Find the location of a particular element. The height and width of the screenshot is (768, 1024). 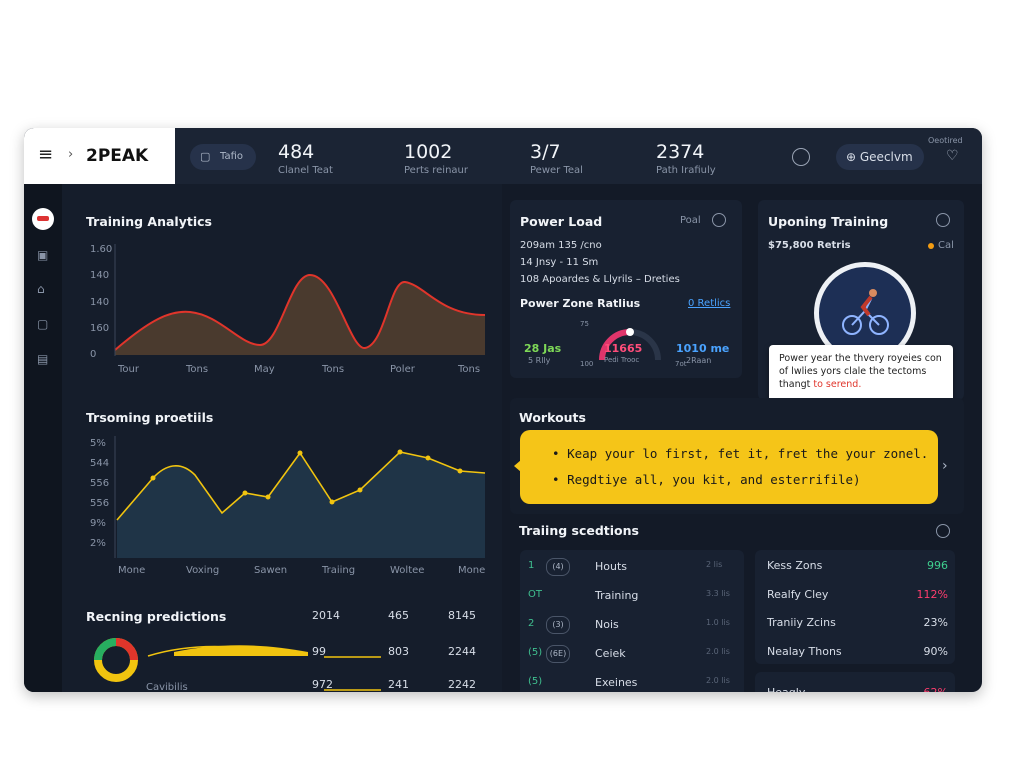

action-text: Geeclvm is located at coordinates (886, 157).